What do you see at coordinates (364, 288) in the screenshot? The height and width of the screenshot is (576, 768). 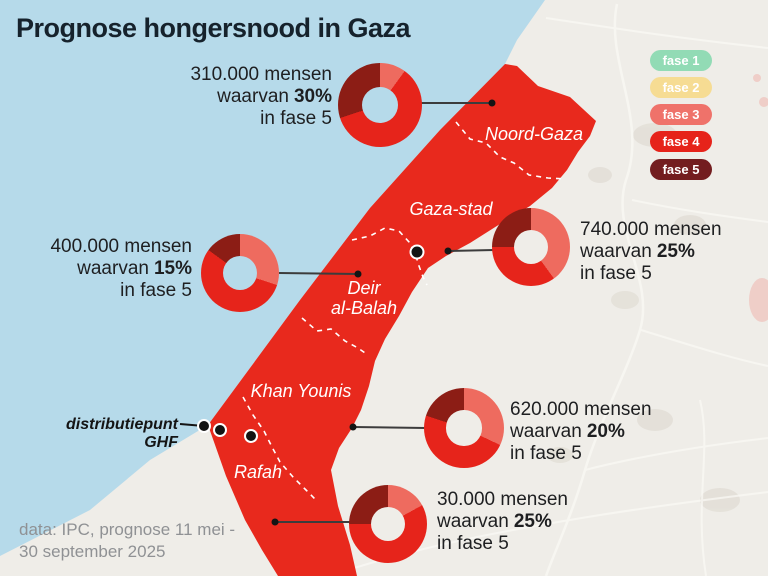 I see `region-label-line: Deir` at bounding box center [364, 288].